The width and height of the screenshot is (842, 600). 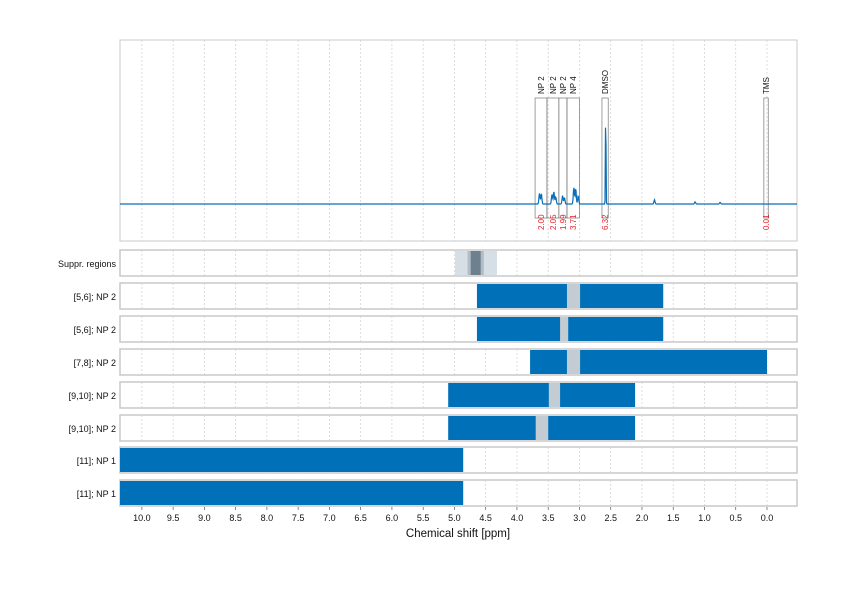 I want to click on x-tick-label: 4.0, so click(x=517, y=518).